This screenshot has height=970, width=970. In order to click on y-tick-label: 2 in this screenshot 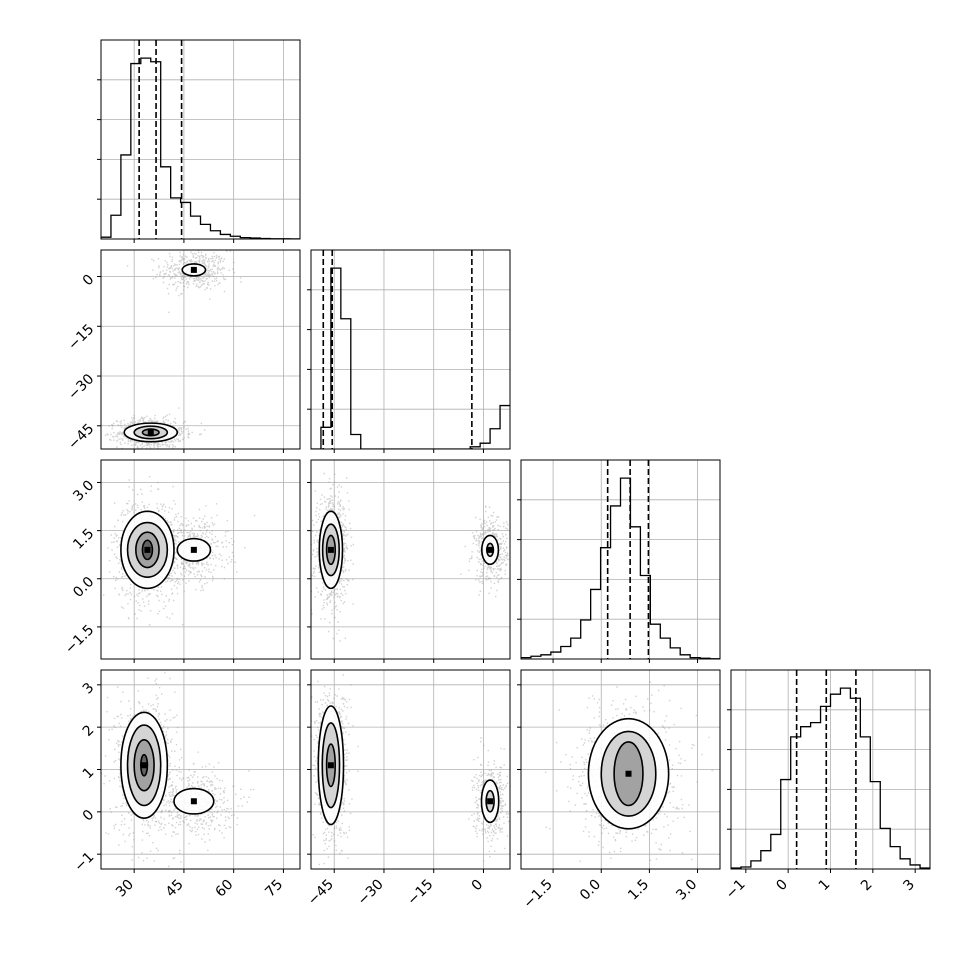, I will do `click(89, 731)`.